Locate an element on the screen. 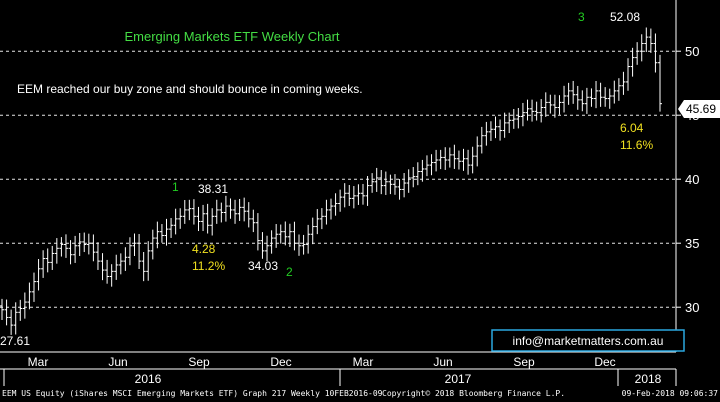 The width and height of the screenshot is (720, 402). x-year-label: 2018 is located at coordinates (648, 379).